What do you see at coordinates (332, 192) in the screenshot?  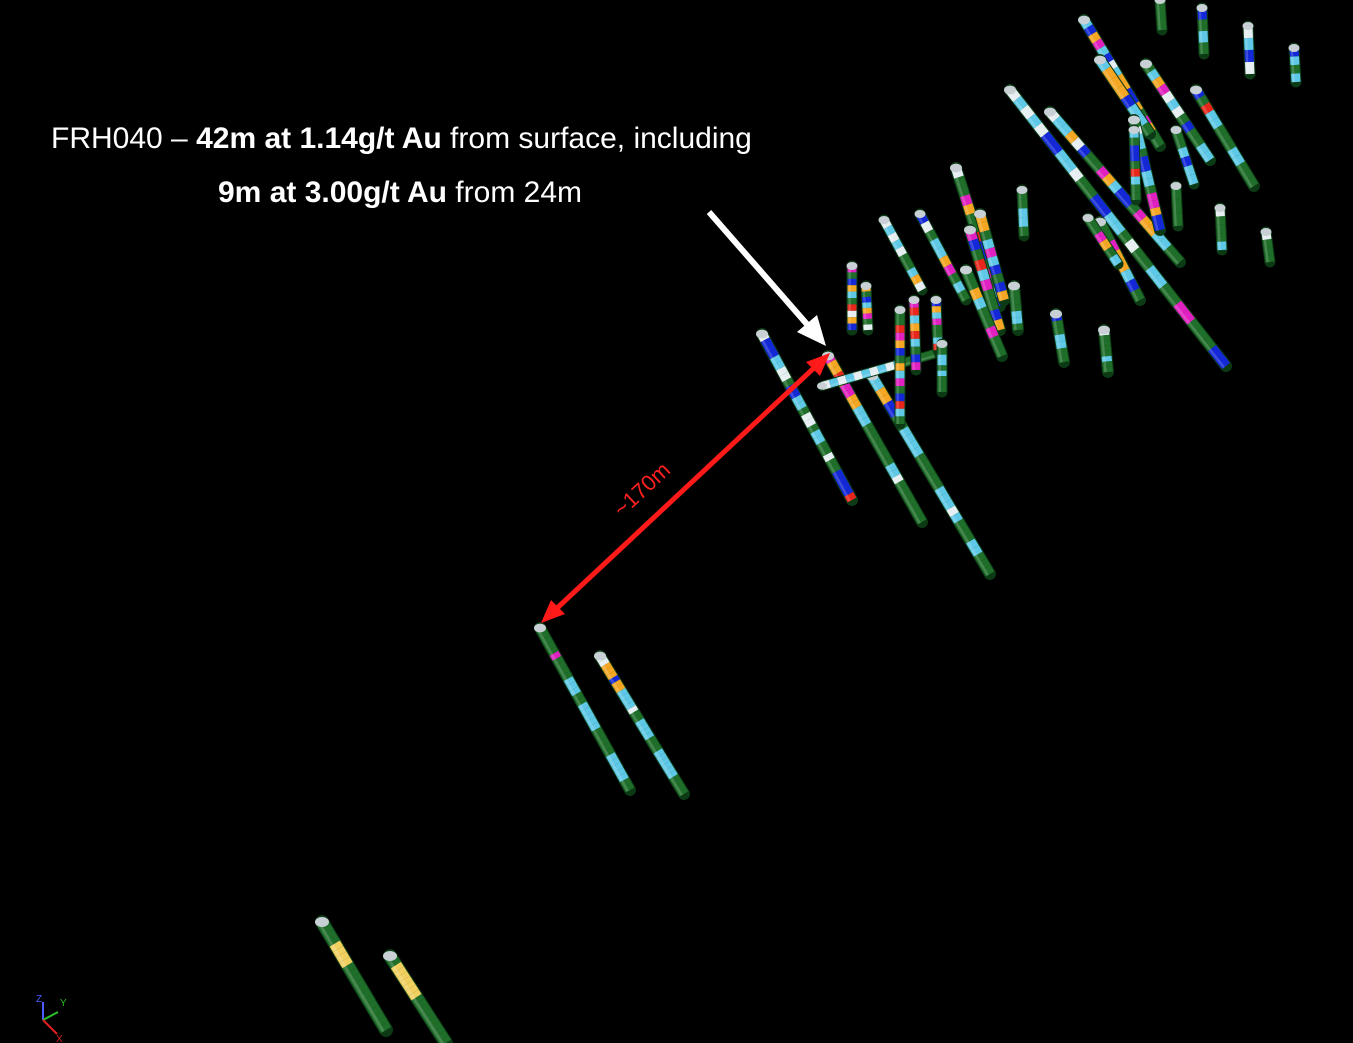 I see `intercept-included-text: 9m at 3.00g/t Au` at bounding box center [332, 192].